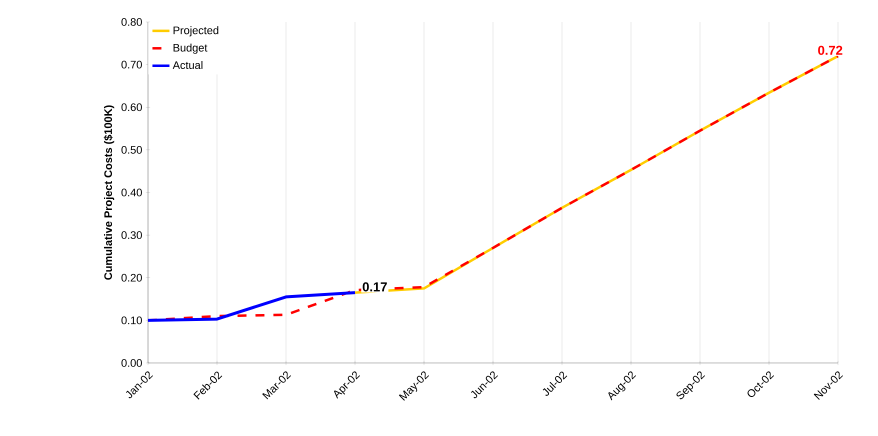 This screenshot has width=878, height=436. I want to click on y-tick-label: 0.00, so click(131, 363).